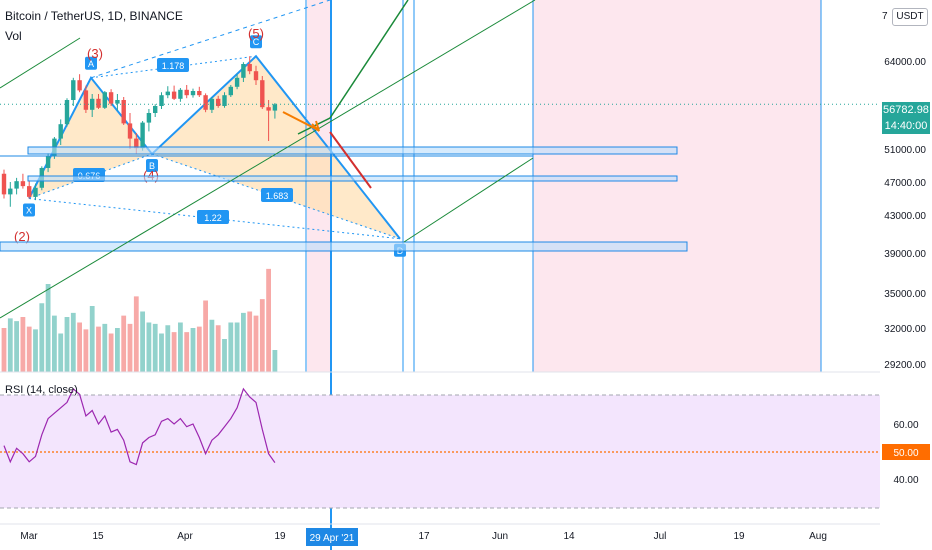 Image resolution: width=932 pixels, height=550 pixels. Describe the element at coordinates (139, 131) in the screenshot. I see `candles-layer` at that location.